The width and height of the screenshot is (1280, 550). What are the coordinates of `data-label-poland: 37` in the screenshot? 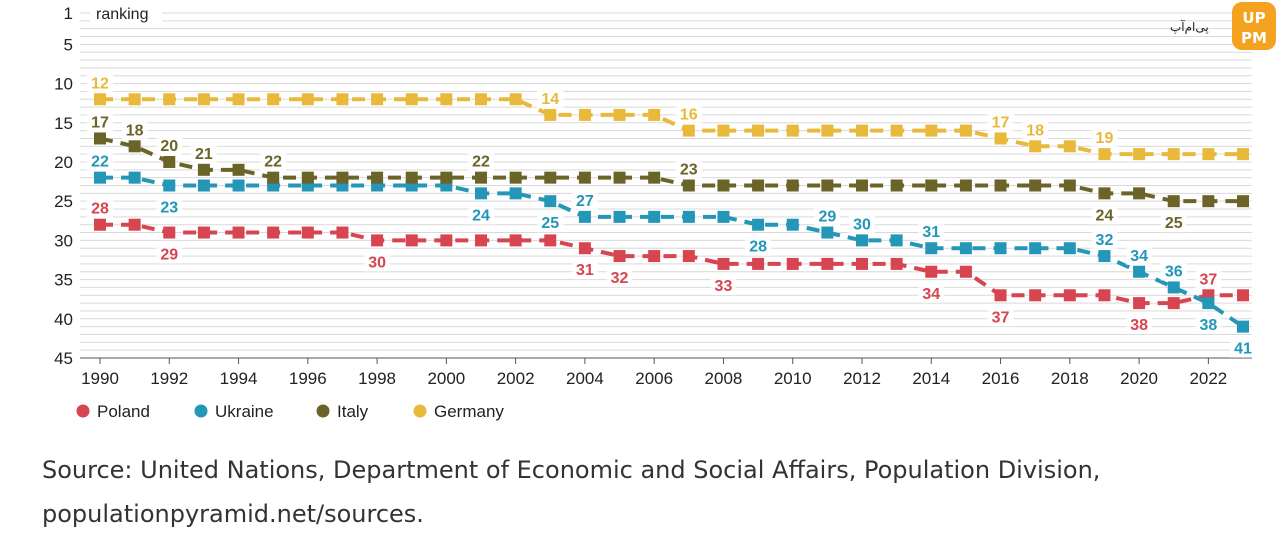 It's located at (1208, 279).